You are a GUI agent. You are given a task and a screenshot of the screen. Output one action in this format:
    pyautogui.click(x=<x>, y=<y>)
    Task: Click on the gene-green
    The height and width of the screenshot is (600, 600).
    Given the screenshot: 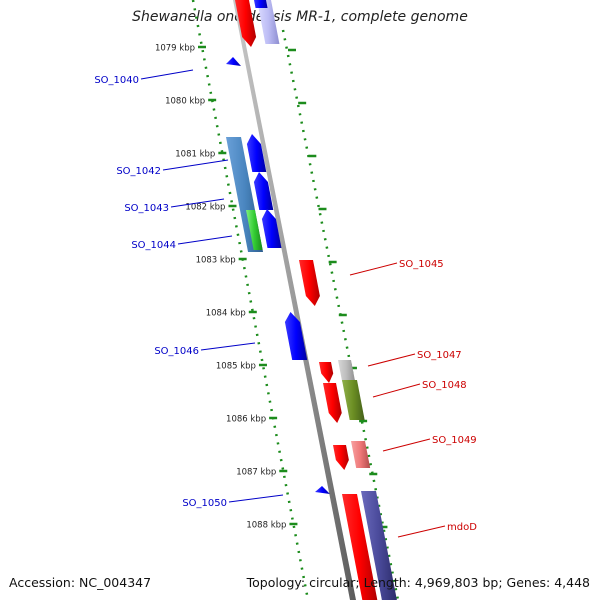 What is the action you would take?
    pyautogui.click(x=254, y=230)
    